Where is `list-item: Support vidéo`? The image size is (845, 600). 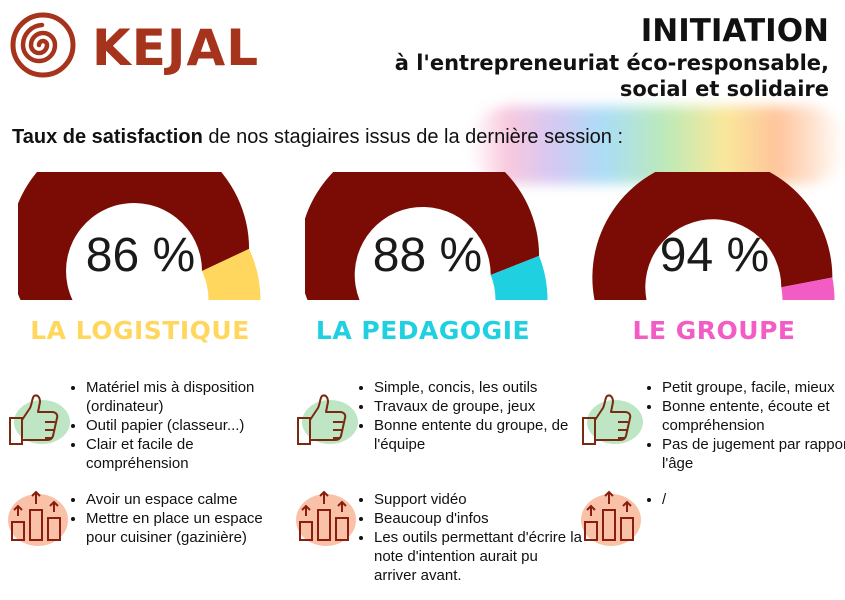
list-item: Support vidéo is located at coordinates (479, 499).